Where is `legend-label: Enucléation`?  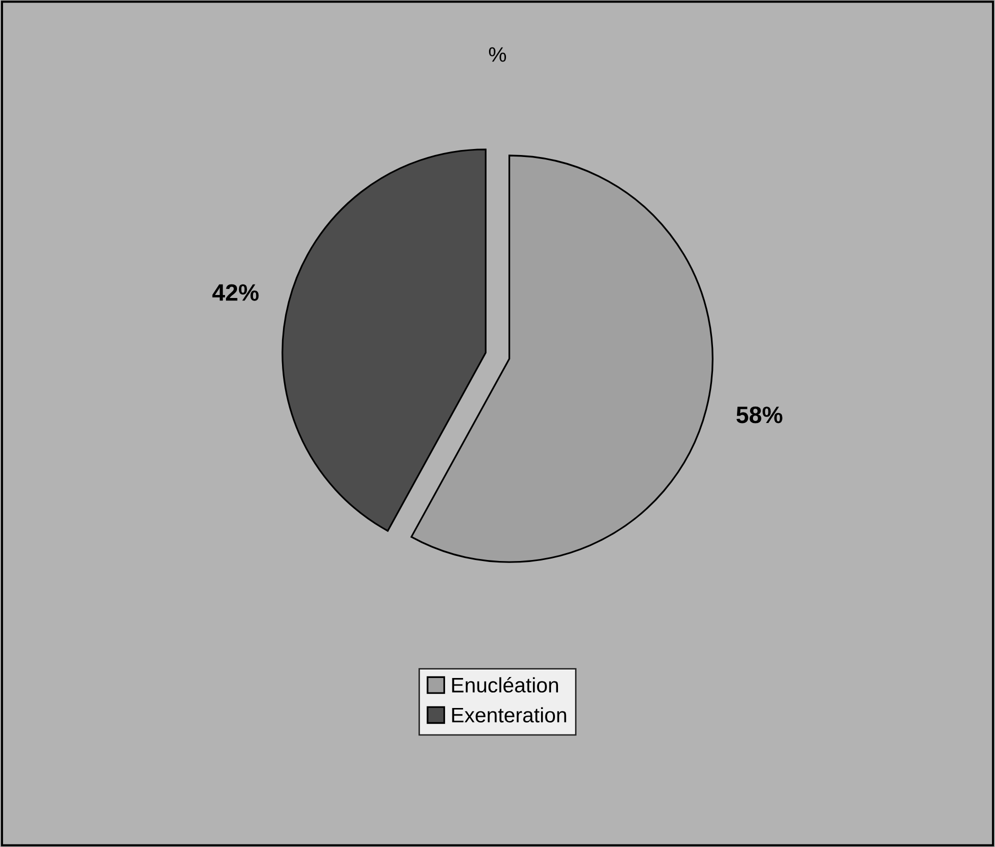 legend-label: Enucléation is located at coordinates (505, 684).